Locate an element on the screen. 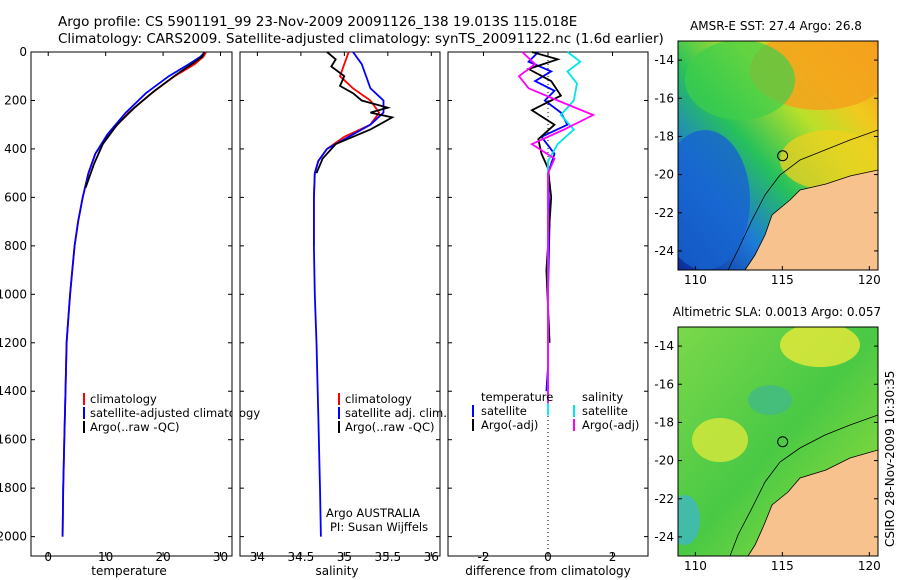 The width and height of the screenshot is (900, 580). depth-tick-label: 600 is located at coordinates (15, 197).